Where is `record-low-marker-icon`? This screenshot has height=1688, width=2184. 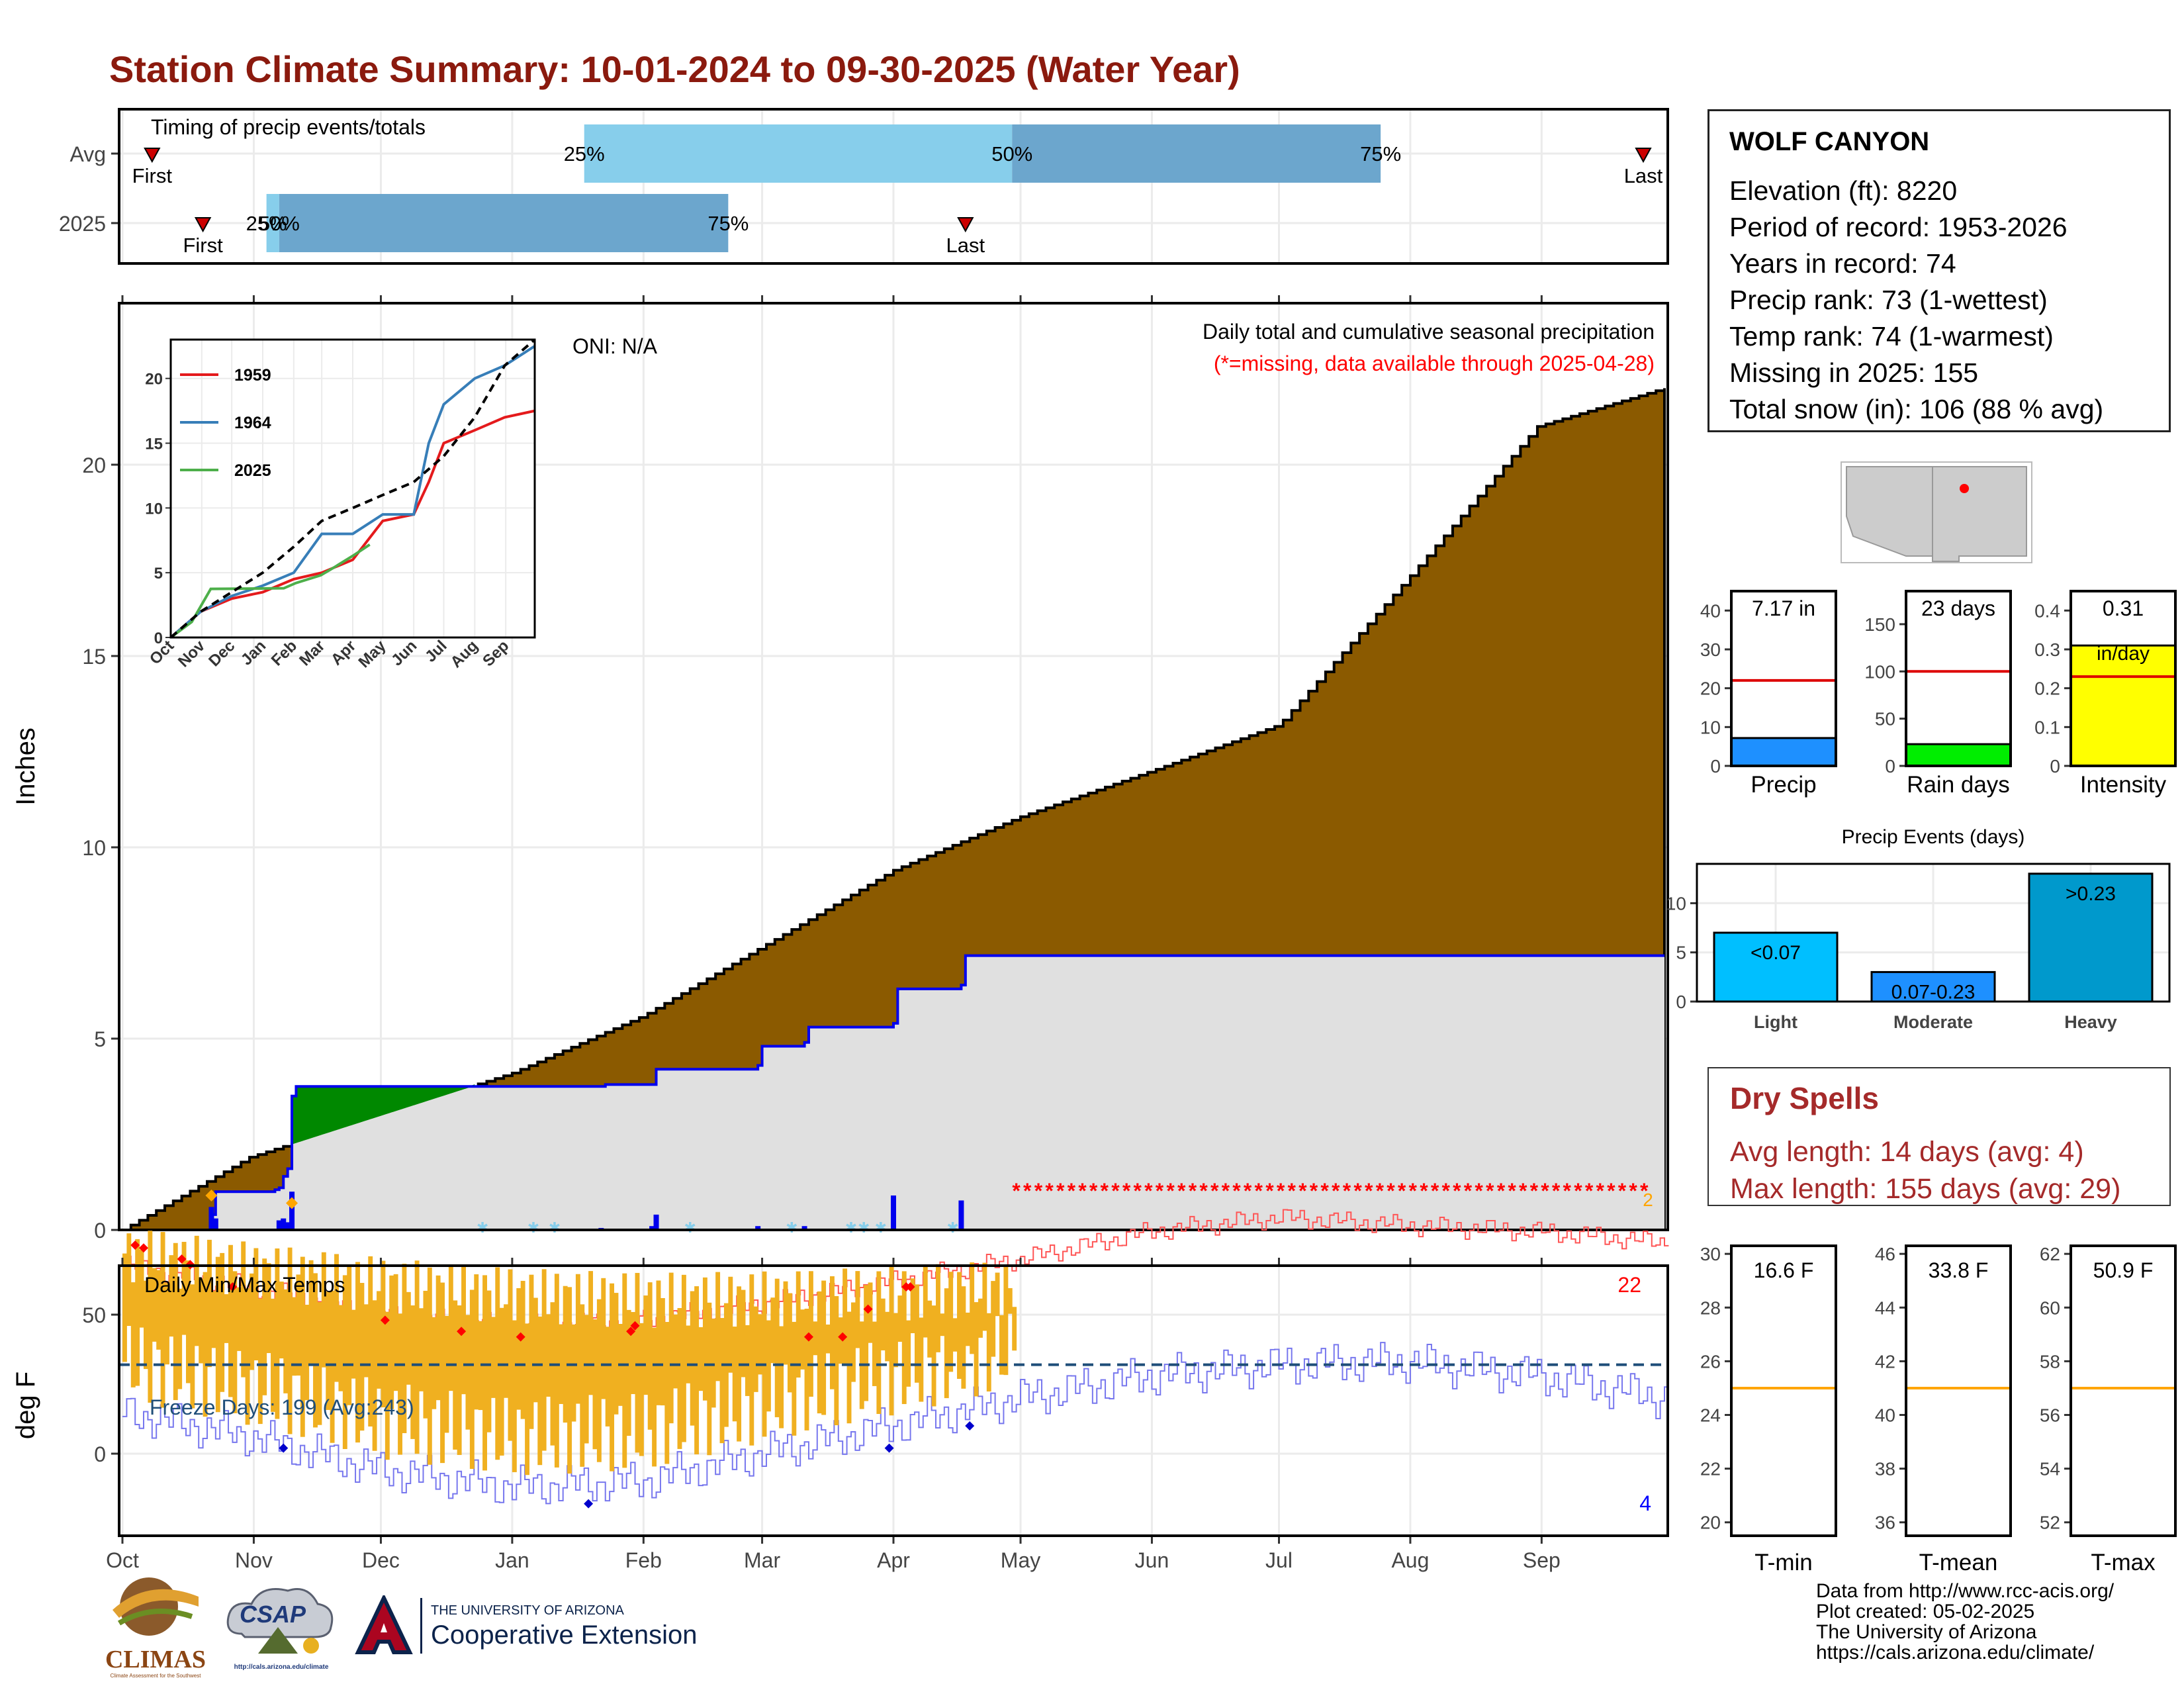
record-low-marker-icon is located at coordinates (889, 1448).